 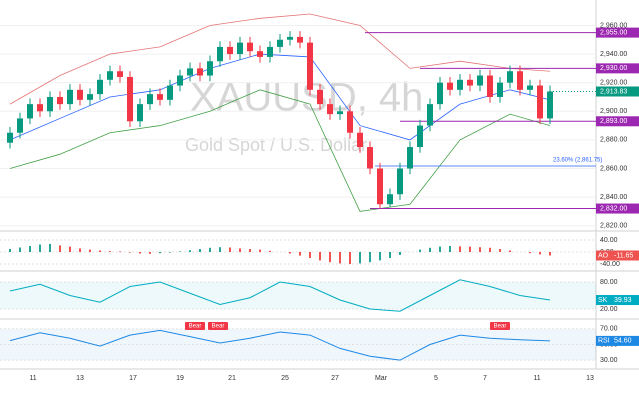 What do you see at coordinates (609, 329) in the screenshot?
I see `y-tick-label: 70.00` at bounding box center [609, 329].